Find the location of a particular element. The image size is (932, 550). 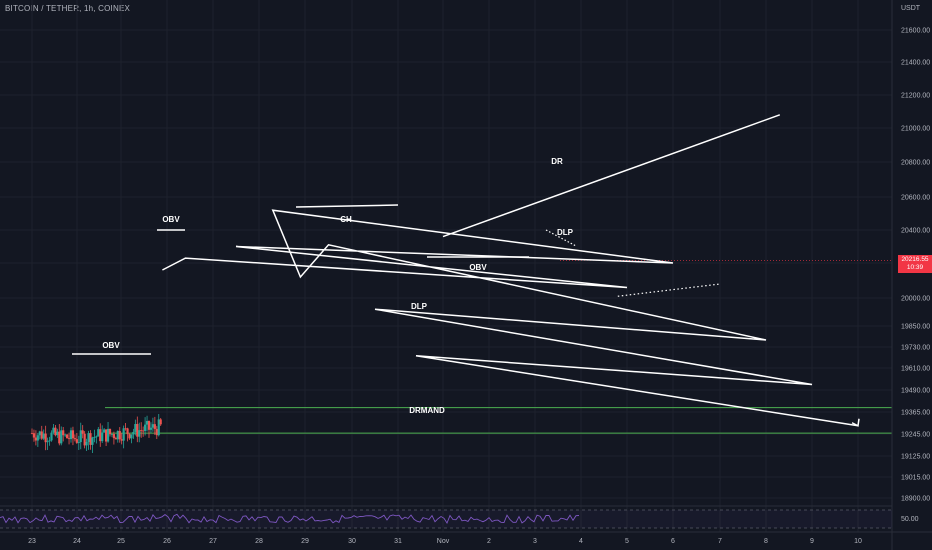

x-tick-label: 6 is located at coordinates (673, 541).